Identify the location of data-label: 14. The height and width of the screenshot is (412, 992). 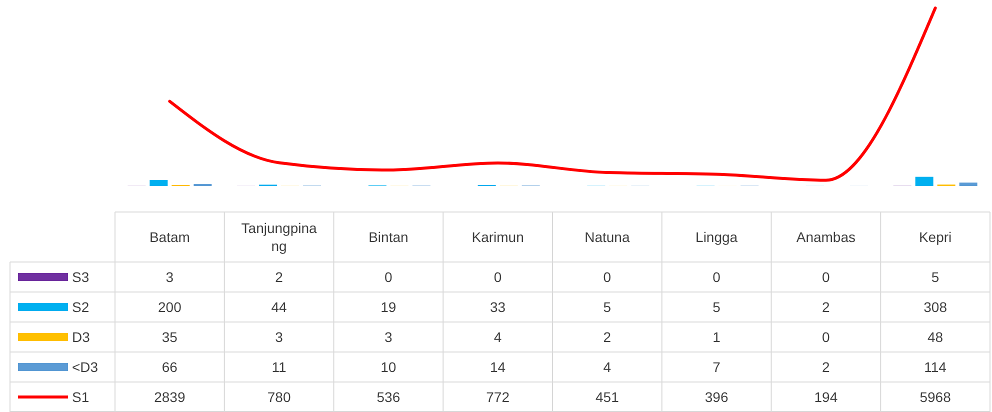
(498, 367).